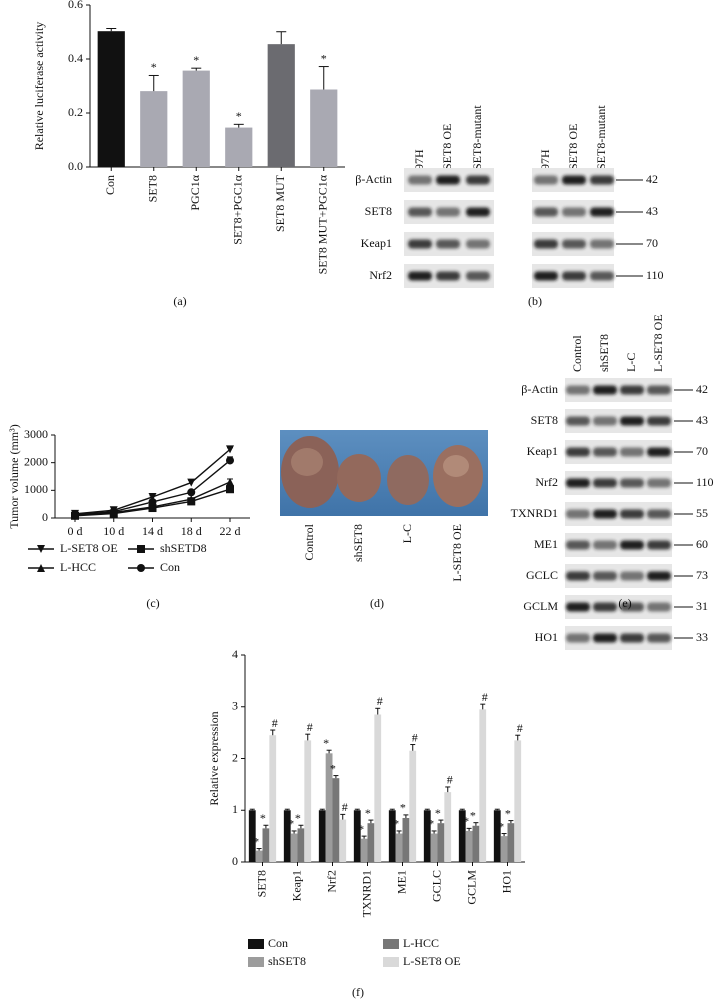 The height and width of the screenshot is (1006, 718). I want to click on x-tick-label: SET8 MUT, so click(280, 203).